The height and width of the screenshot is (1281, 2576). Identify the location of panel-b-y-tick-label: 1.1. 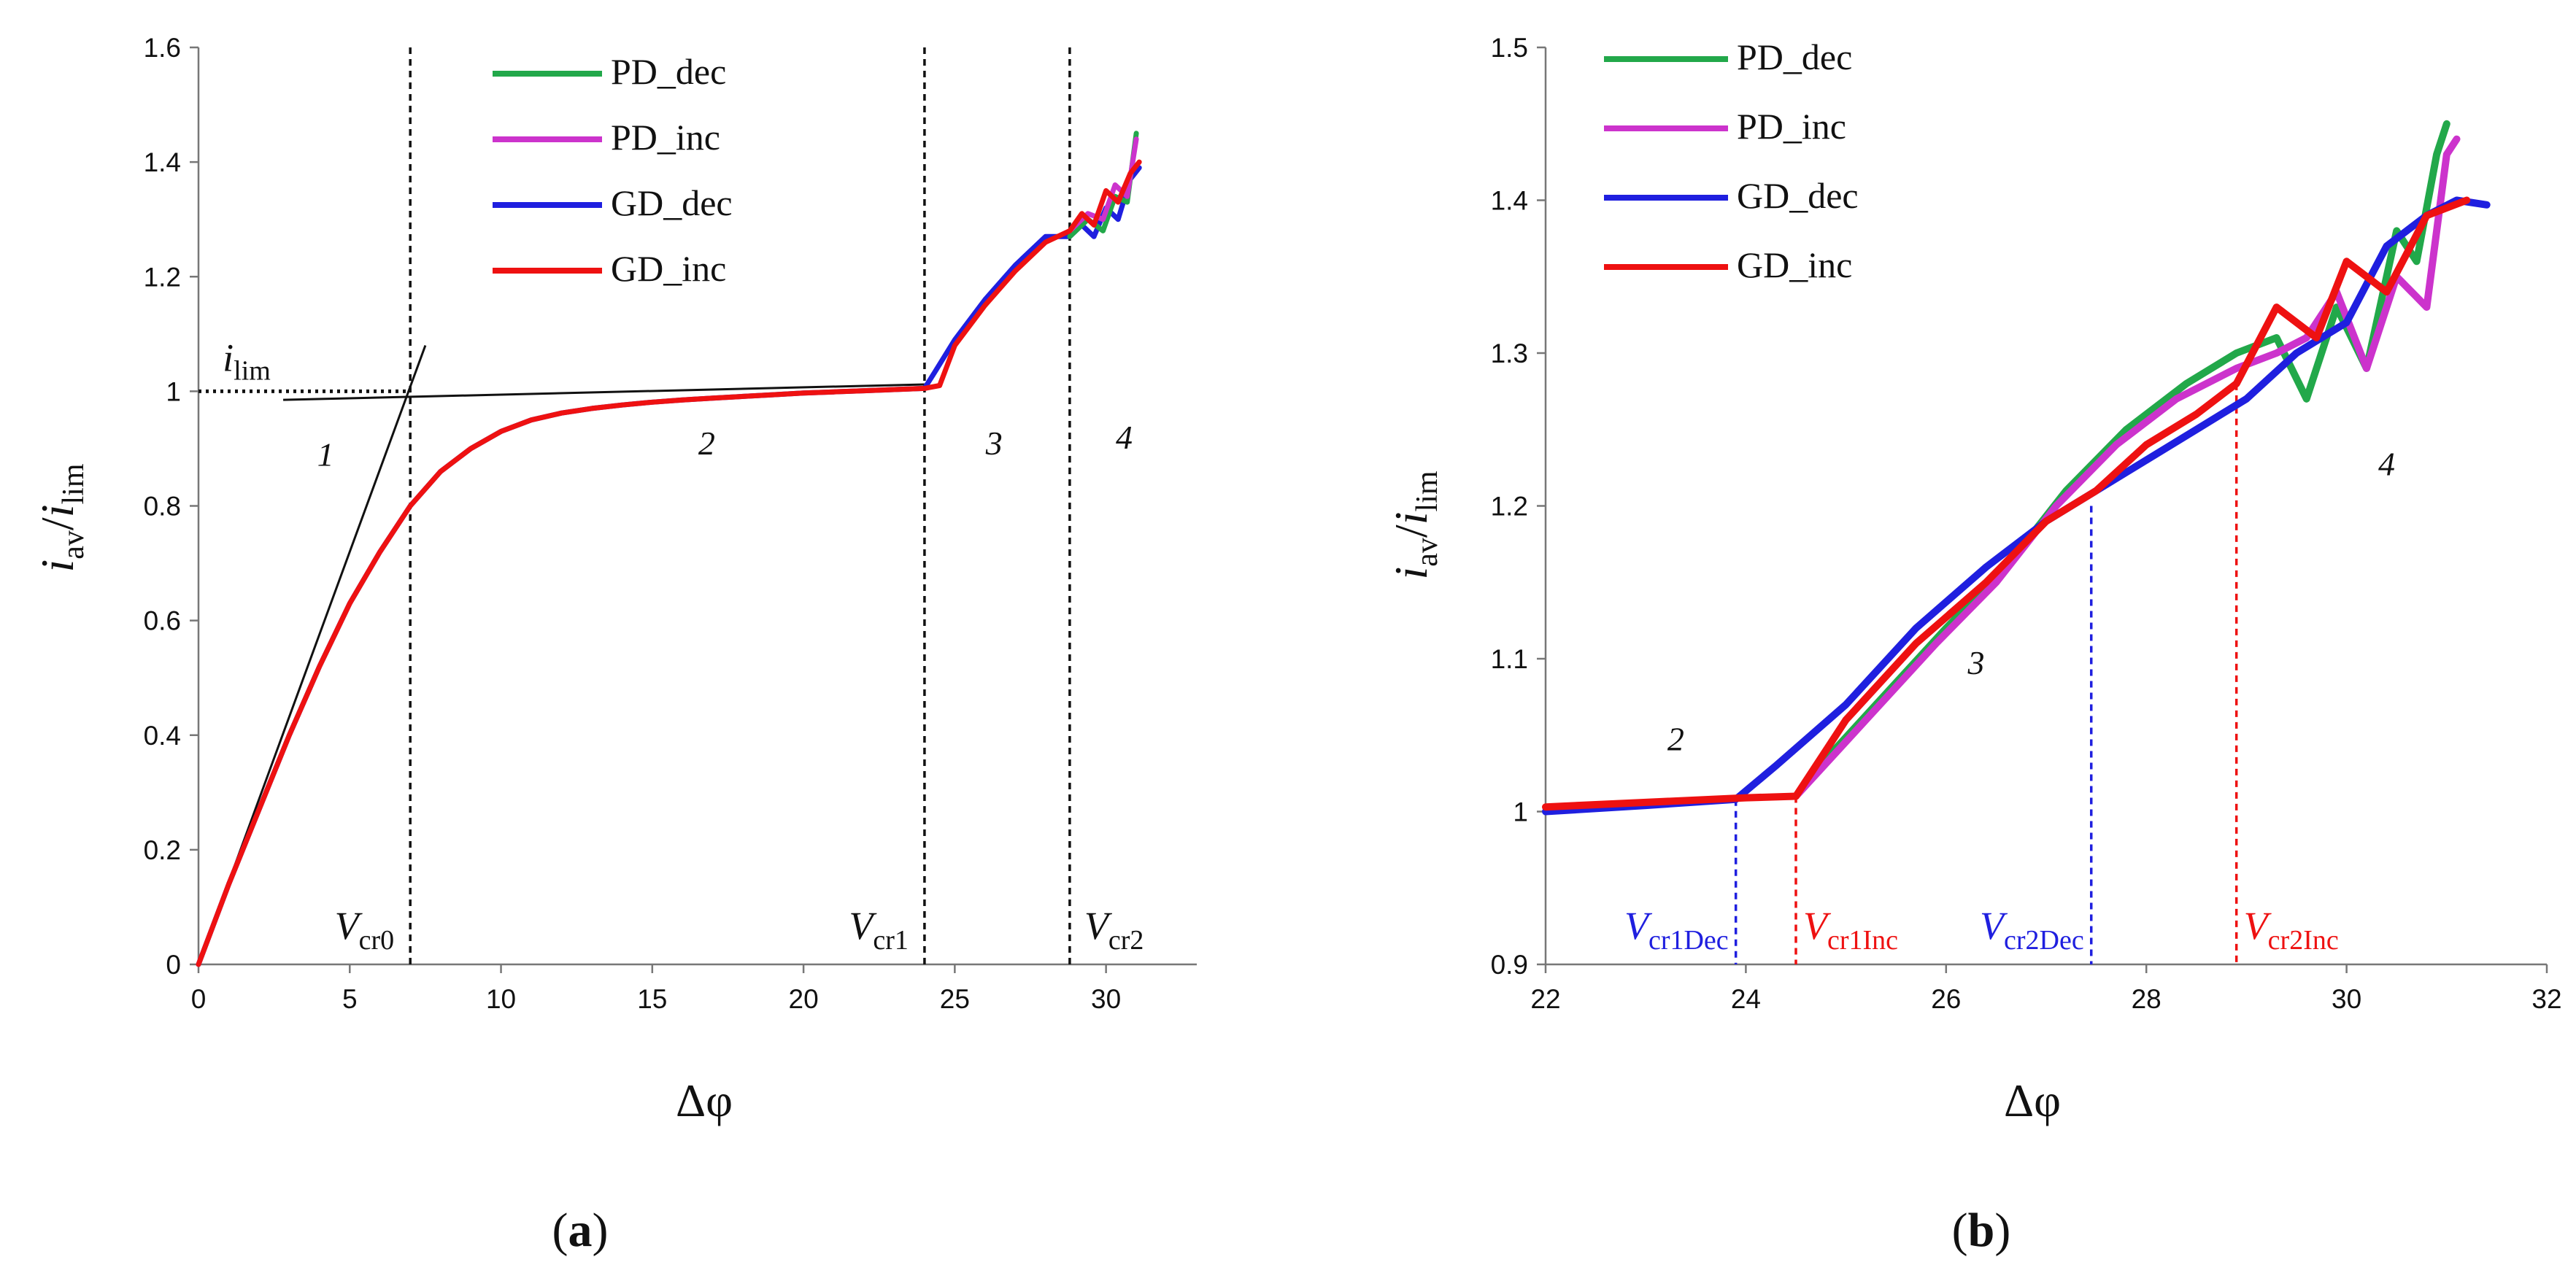
(1509, 659).